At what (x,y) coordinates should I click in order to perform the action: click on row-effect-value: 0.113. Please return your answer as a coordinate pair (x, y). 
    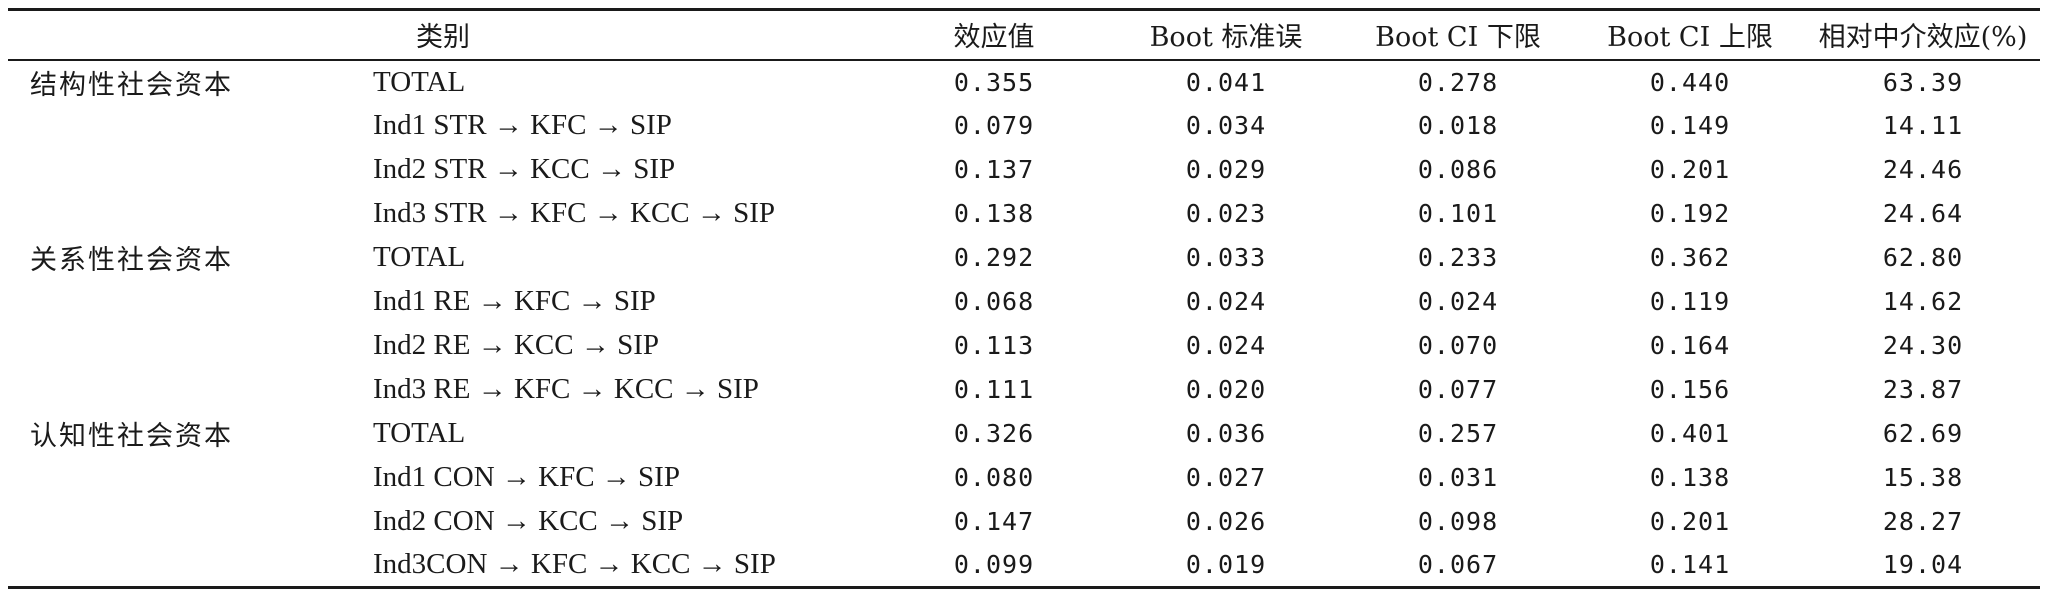
    Looking at the image, I should click on (994, 345).